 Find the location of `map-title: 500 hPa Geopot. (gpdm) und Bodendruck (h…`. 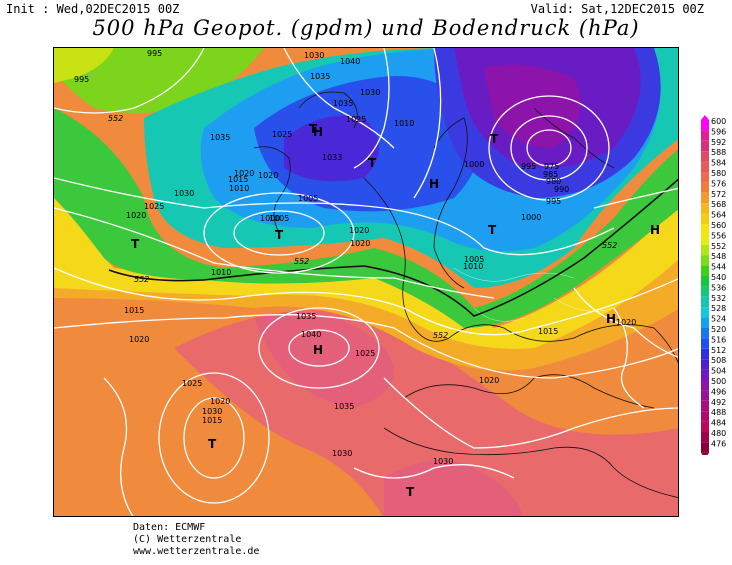

map-title: 500 hPa Geopot. (gpdm) und Bodendruck (h… is located at coordinates (366, 28).